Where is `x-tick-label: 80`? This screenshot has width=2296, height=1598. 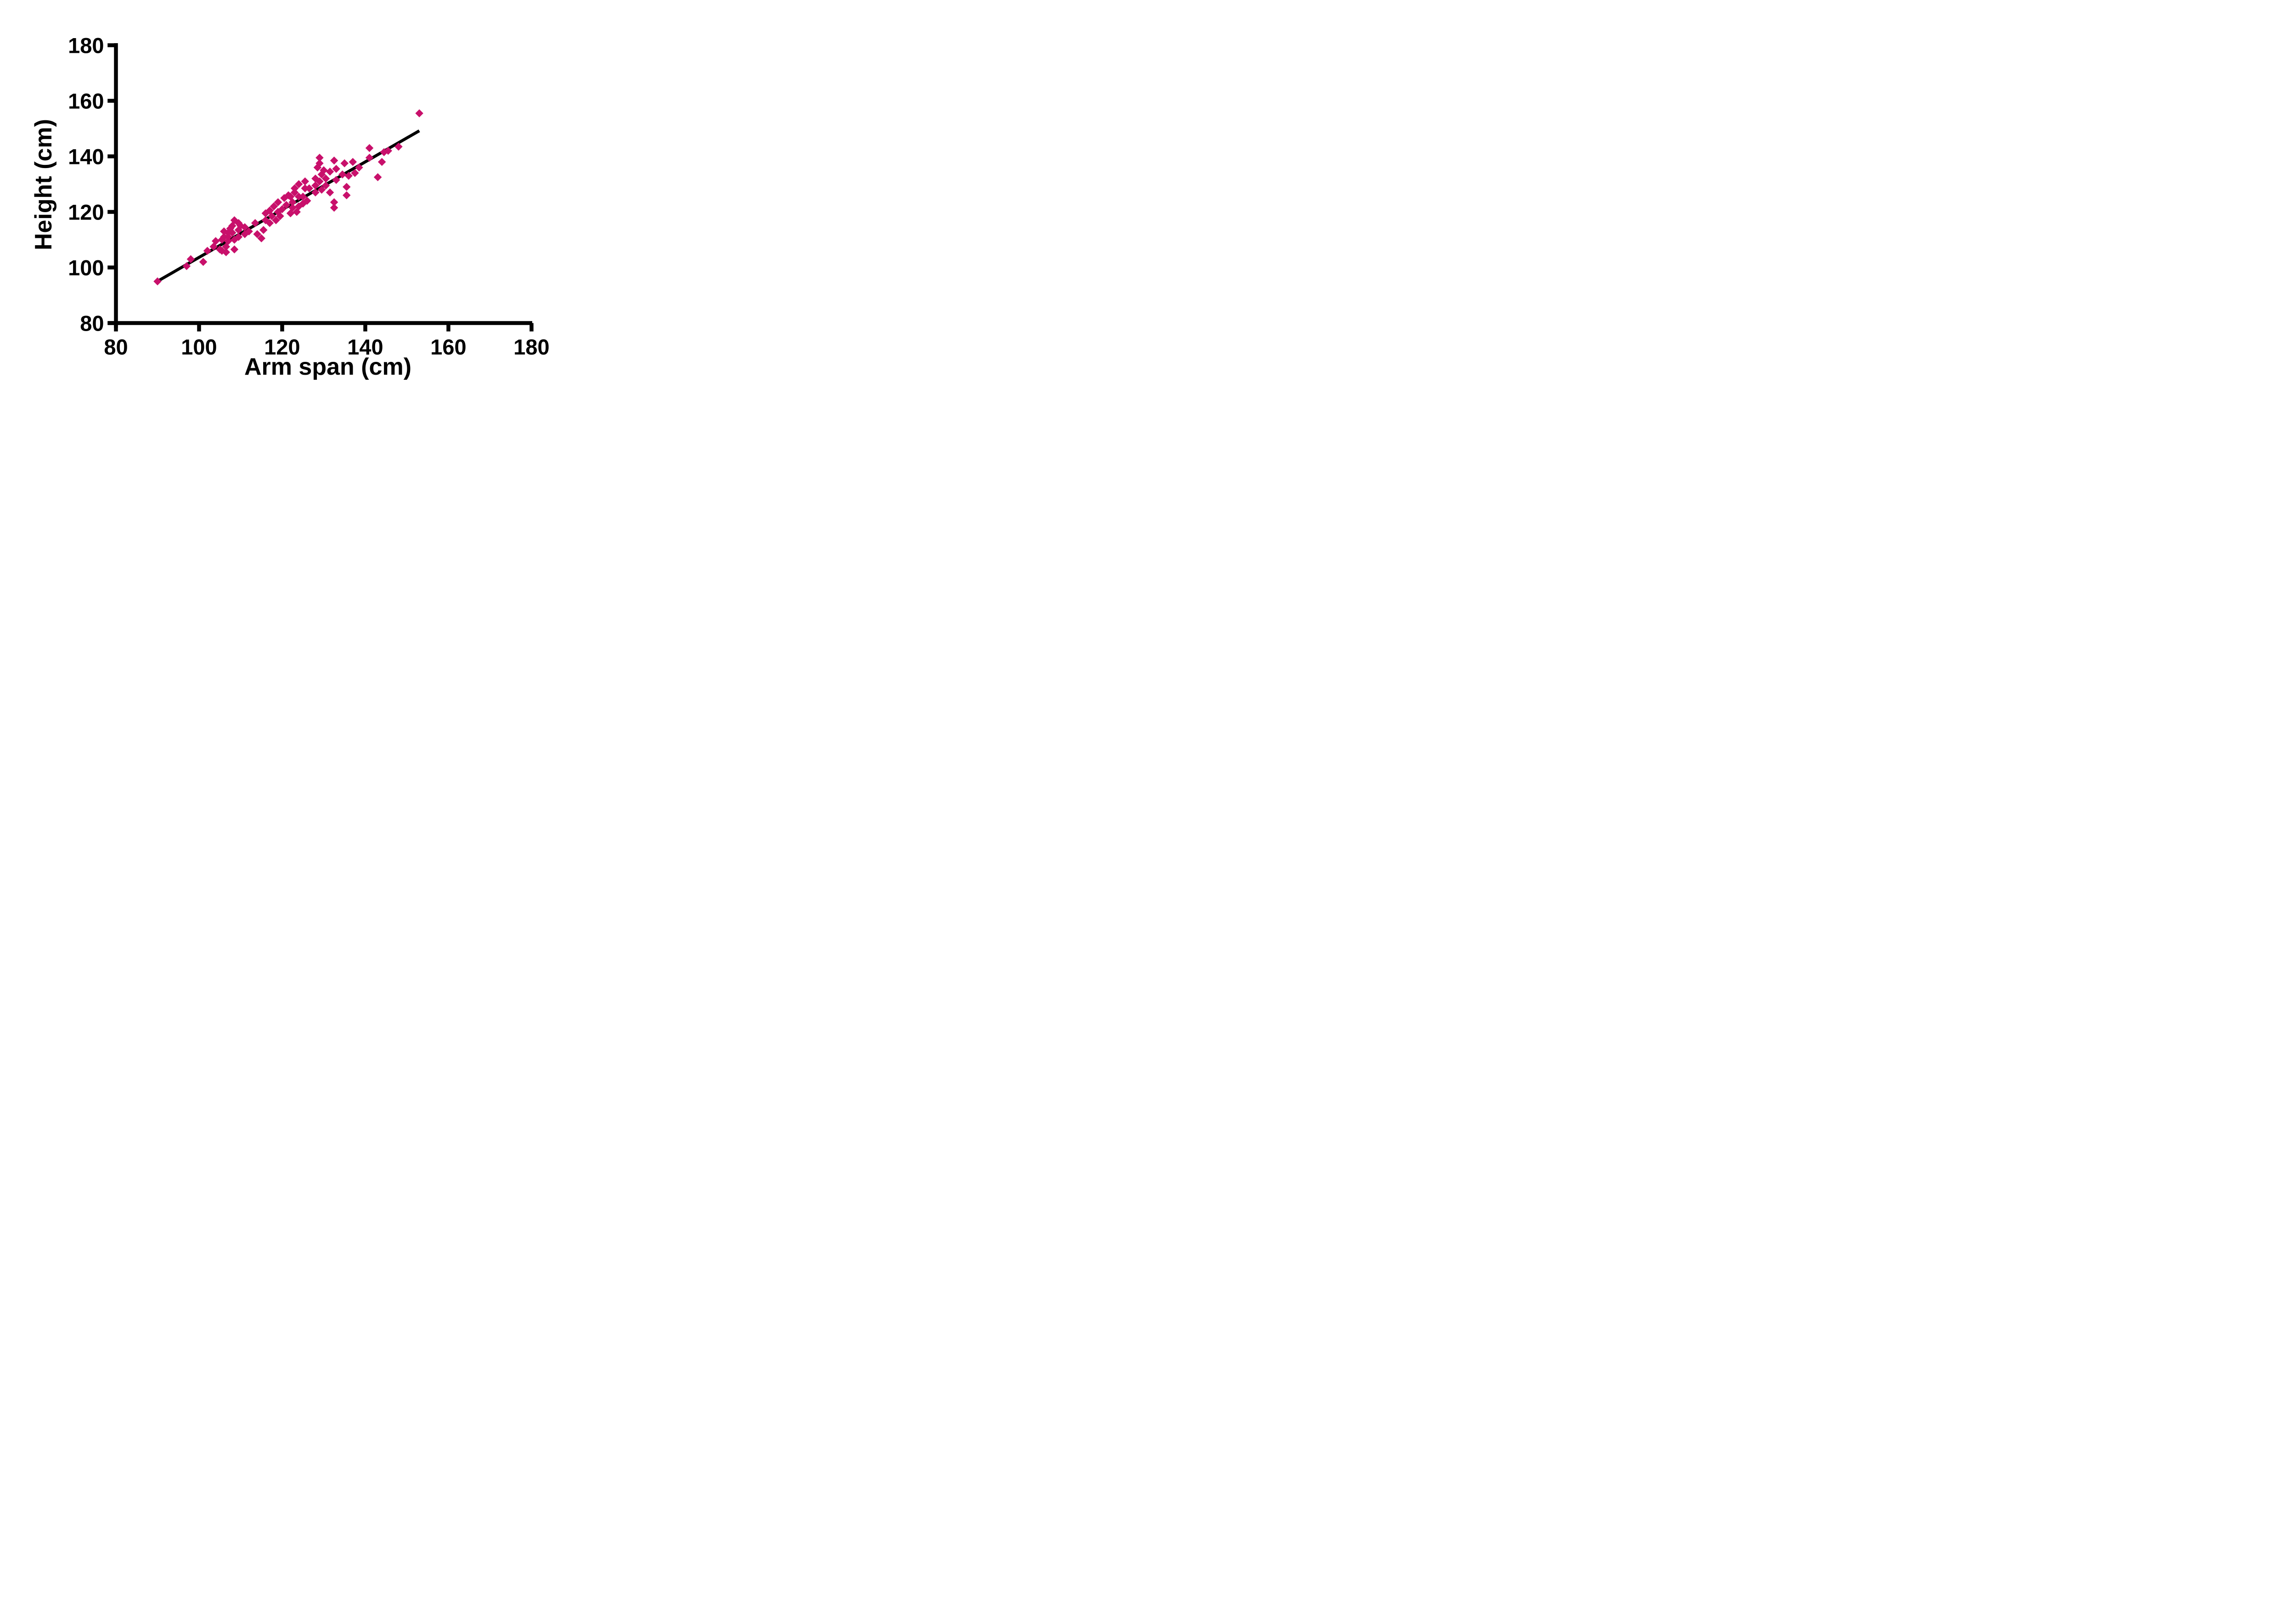
x-tick-label: 80 is located at coordinates (116, 347).